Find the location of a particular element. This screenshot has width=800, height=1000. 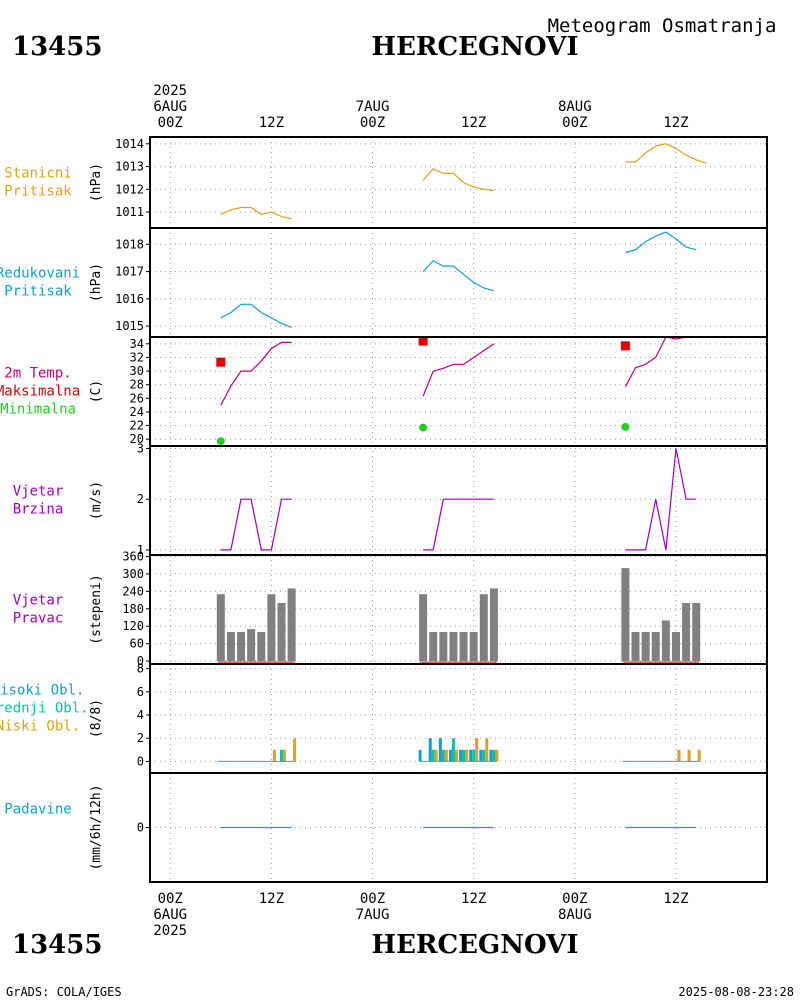

footer-station-name: HERCEGNOVI is located at coordinates (475, 945).